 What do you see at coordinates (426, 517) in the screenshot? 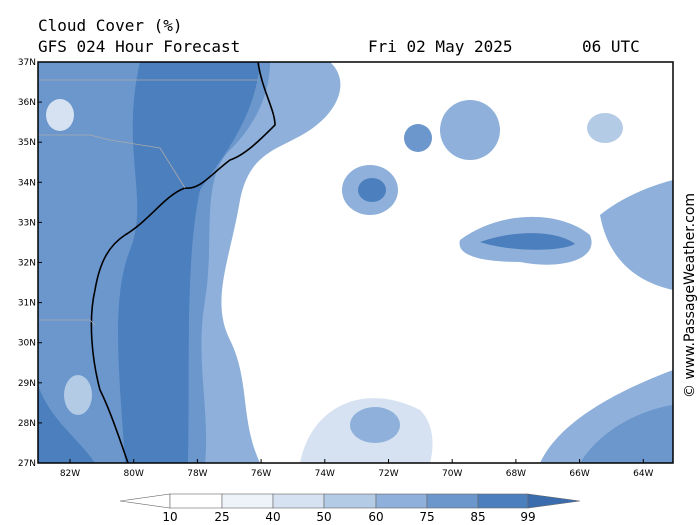
I see `colorbar-label: 75` at bounding box center [426, 517].